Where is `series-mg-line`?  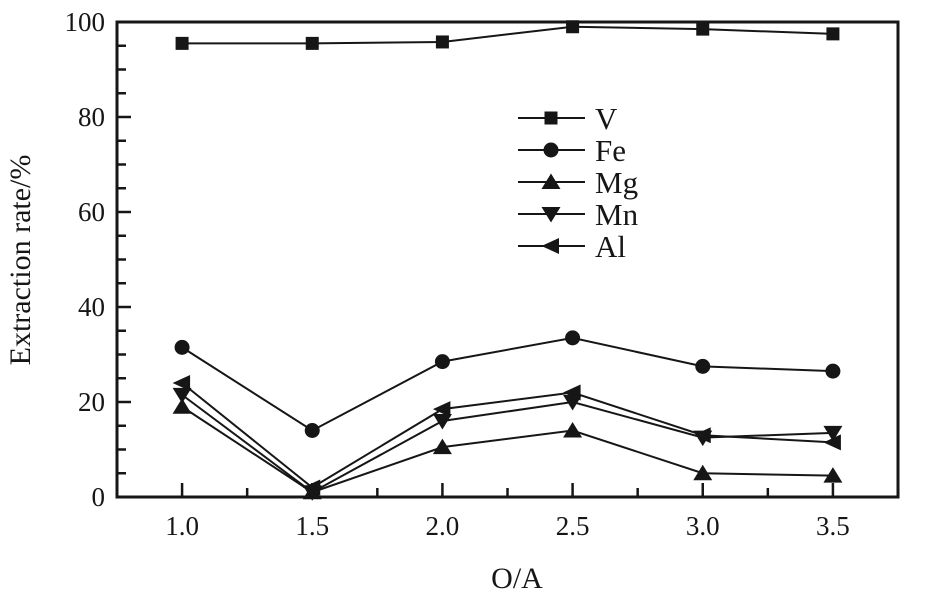 series-mg-line is located at coordinates (507, 449).